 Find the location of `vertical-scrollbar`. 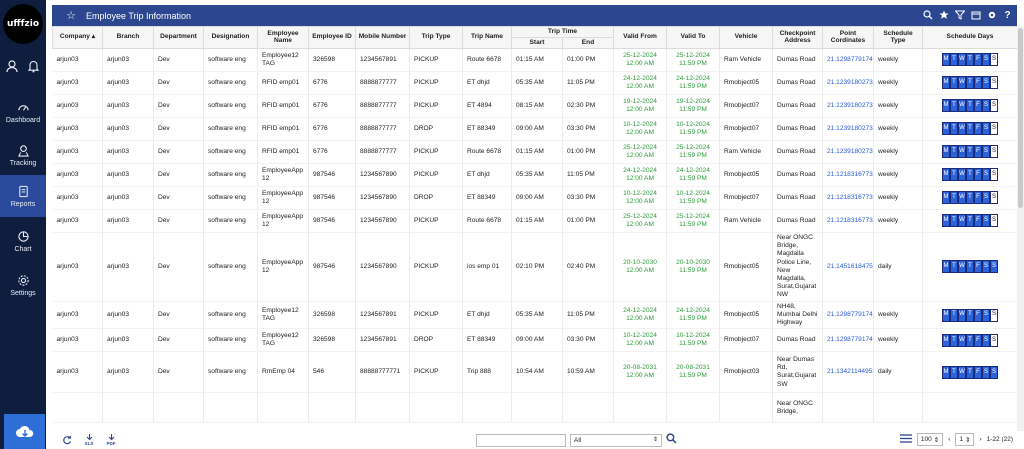

vertical-scrollbar is located at coordinates (1020, 228).